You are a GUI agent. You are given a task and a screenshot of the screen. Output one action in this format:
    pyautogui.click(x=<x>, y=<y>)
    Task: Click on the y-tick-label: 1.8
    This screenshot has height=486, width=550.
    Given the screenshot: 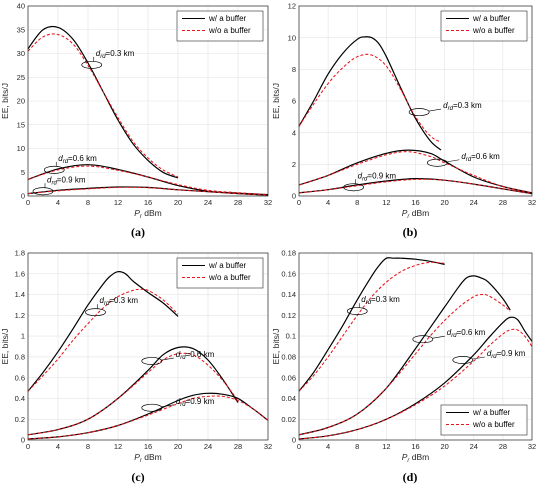 What is the action you would take?
    pyautogui.click(x=20, y=253)
    